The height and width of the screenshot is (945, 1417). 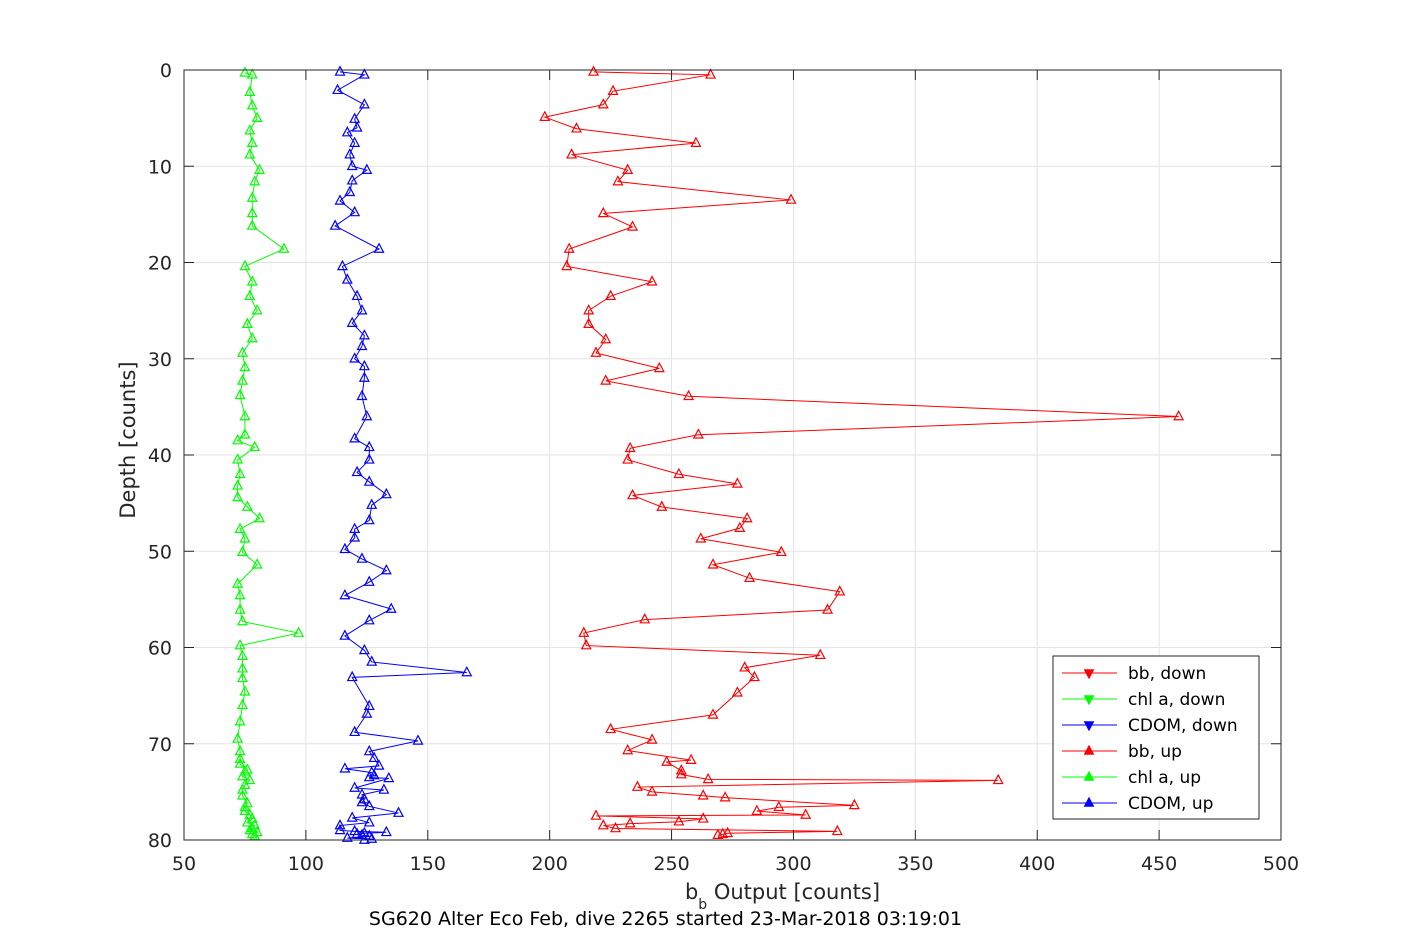 I want to click on y-tick-label: 80, so click(x=160, y=841).